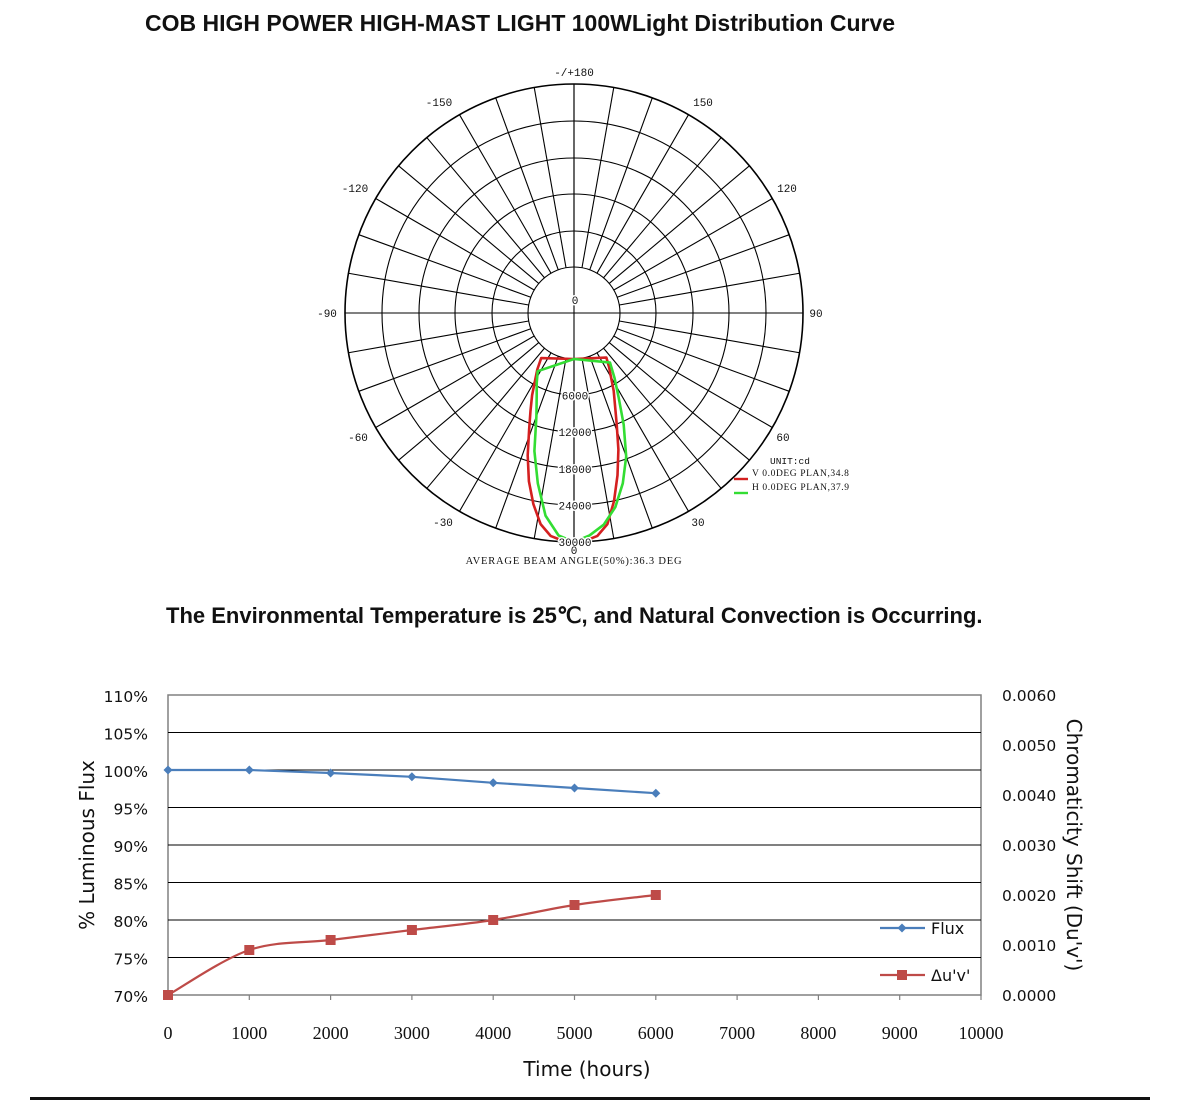  I want to click on polar-series-curve, so click(573, 450).